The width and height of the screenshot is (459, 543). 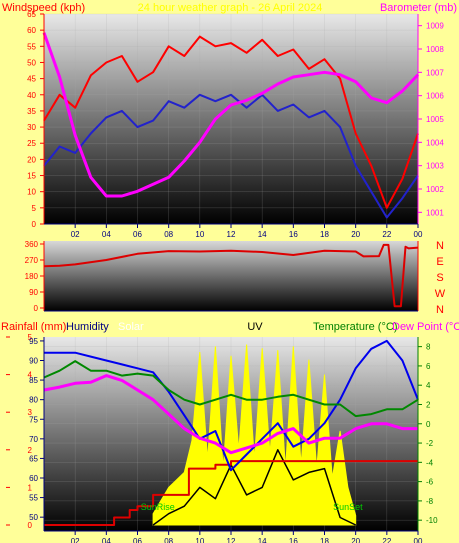 What do you see at coordinates (439, 262) in the screenshot?
I see `compass-label: E` at bounding box center [439, 262].